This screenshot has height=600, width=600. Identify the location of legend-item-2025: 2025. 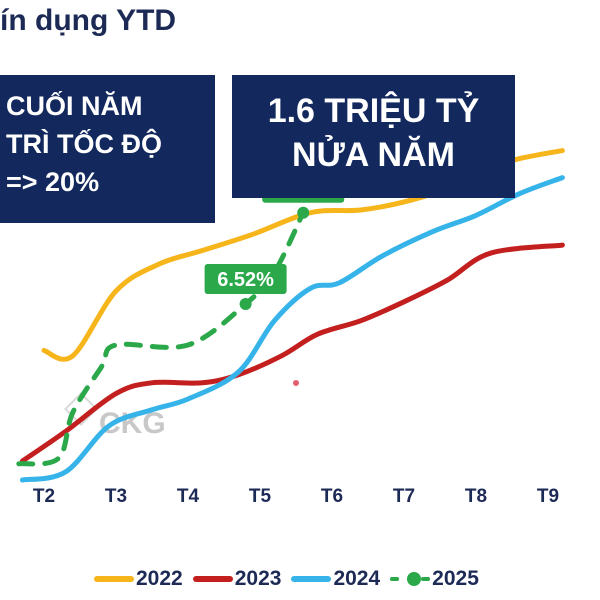
(434, 579).